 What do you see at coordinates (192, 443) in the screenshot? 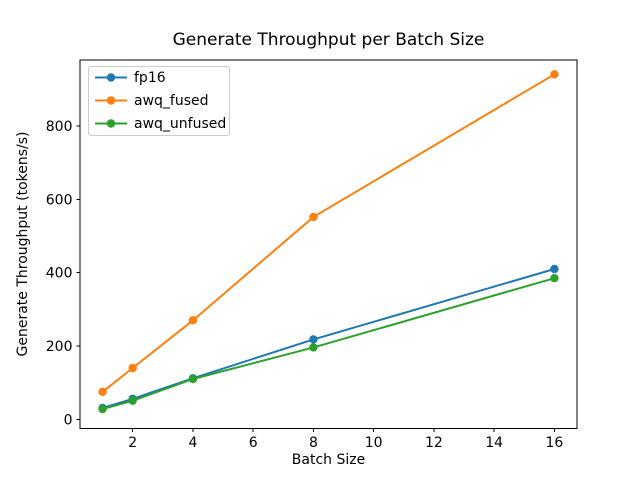
I see `x-tick-label: 4` at bounding box center [192, 443].